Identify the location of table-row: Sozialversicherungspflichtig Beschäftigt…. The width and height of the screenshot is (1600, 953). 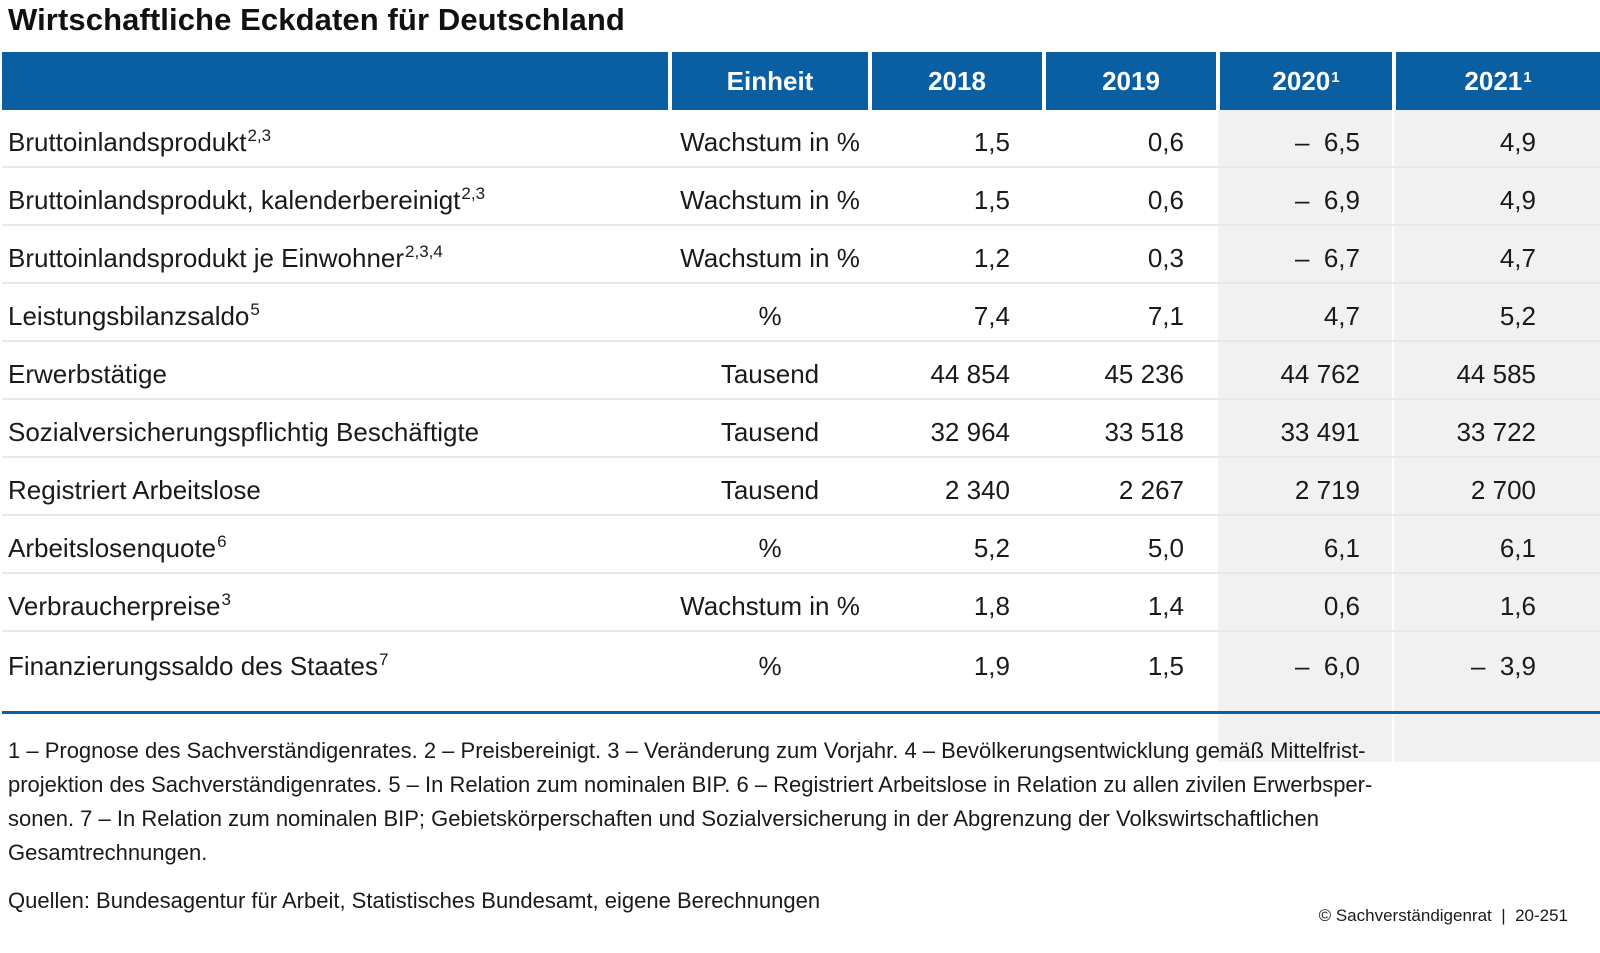
(801, 429).